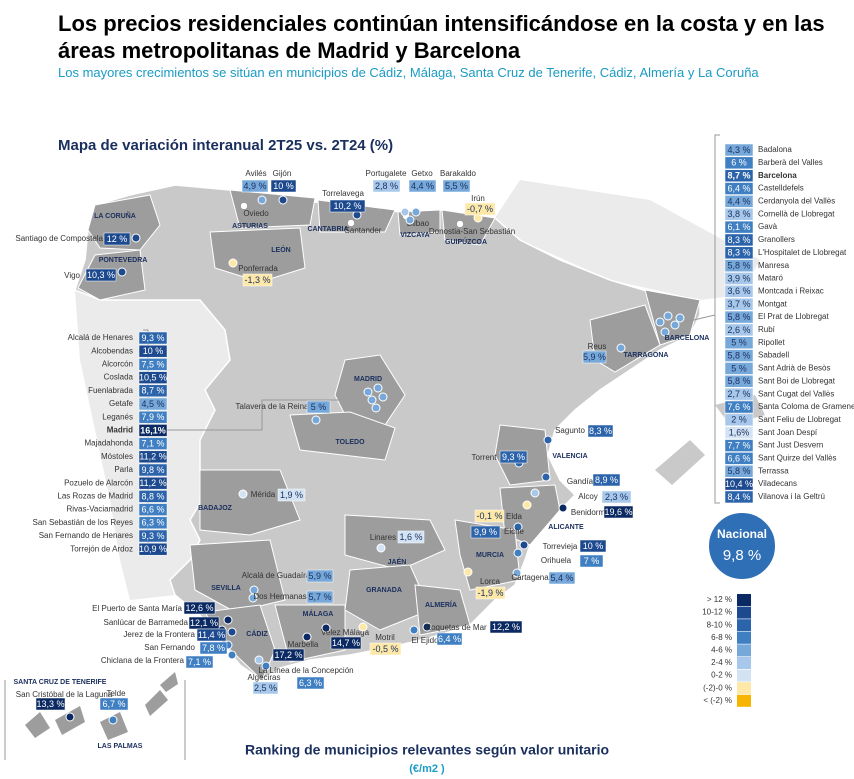 This screenshot has height=779, width=854. I want to click on region-label: LEÓN, so click(280, 249).